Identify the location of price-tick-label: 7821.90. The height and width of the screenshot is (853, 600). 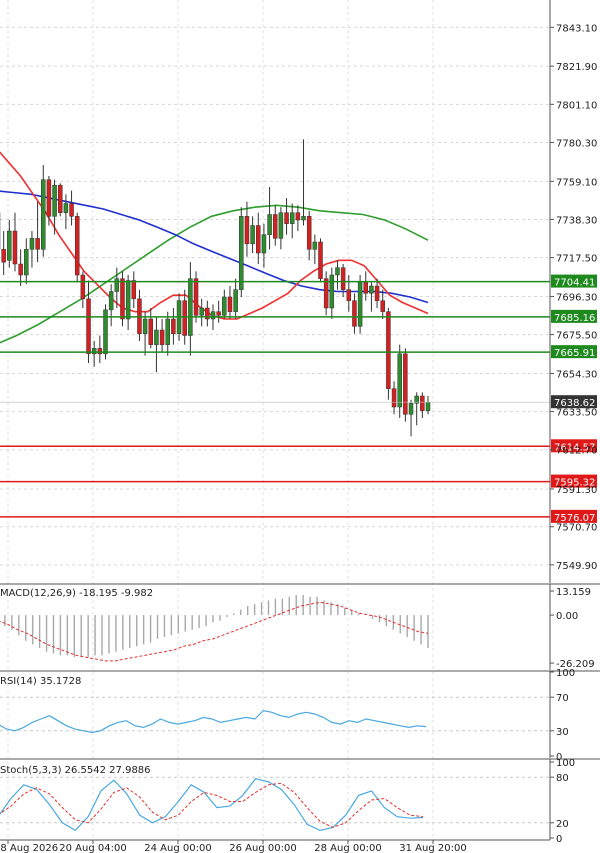
(576, 67).